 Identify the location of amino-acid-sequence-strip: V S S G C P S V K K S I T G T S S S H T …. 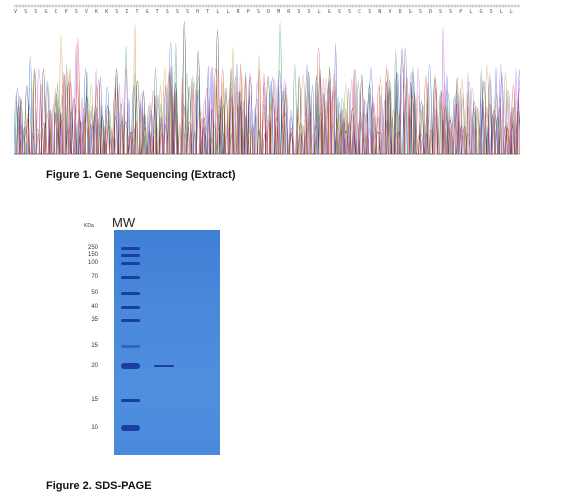
(267, 12).